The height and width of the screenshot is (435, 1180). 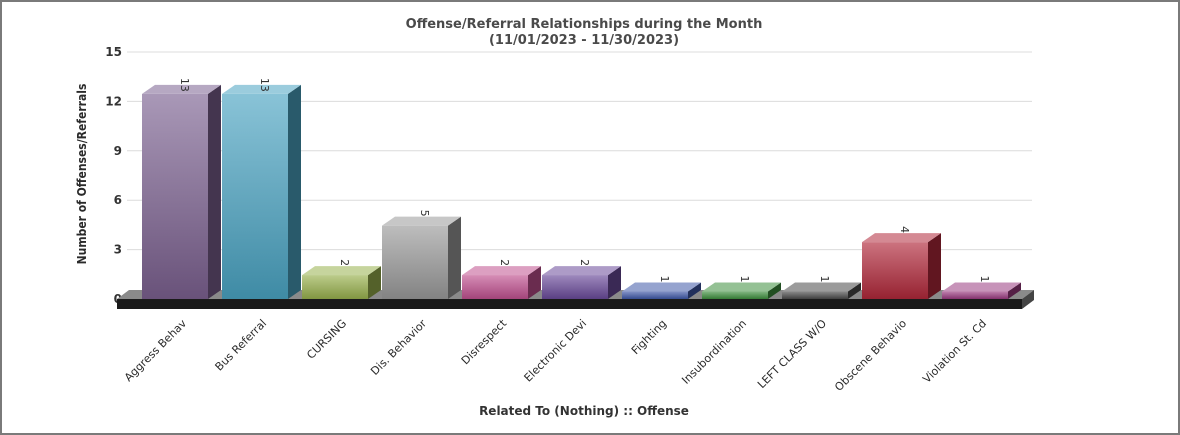 I want to click on y-tick-label: 9, so click(x=118, y=151).